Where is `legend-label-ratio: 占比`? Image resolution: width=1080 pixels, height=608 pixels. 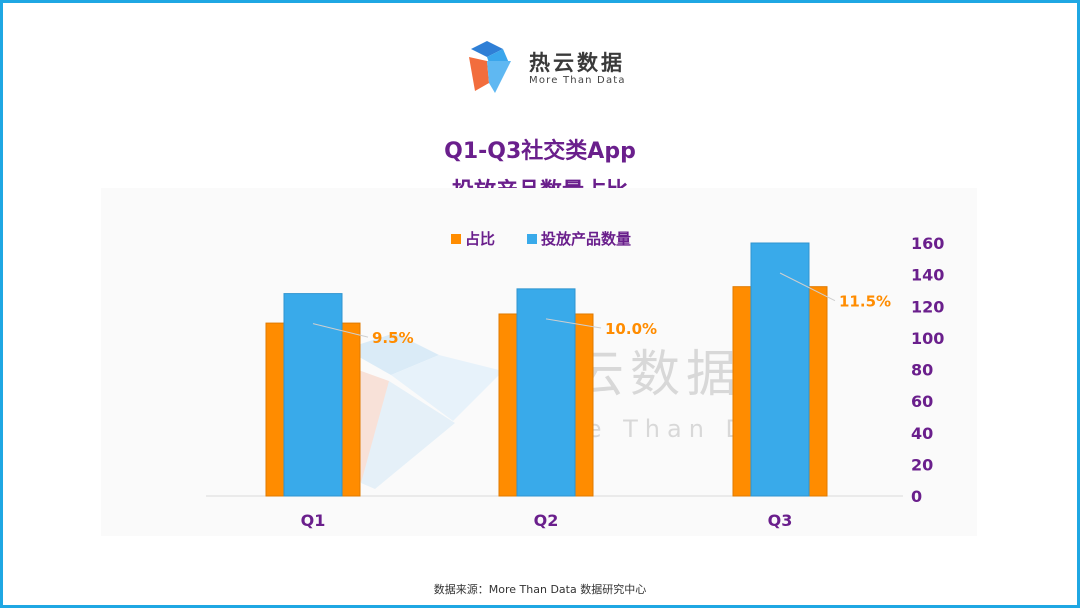 legend-label-ratio: 占比 is located at coordinates (480, 239).